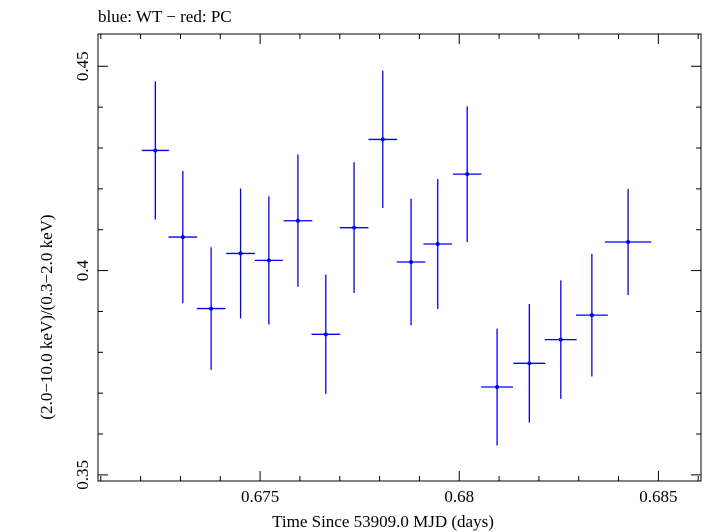 The height and width of the screenshot is (532, 705). Describe the element at coordinates (165, 16) in the screenshot. I see `chart-title: blue: WT − red: PC` at that location.